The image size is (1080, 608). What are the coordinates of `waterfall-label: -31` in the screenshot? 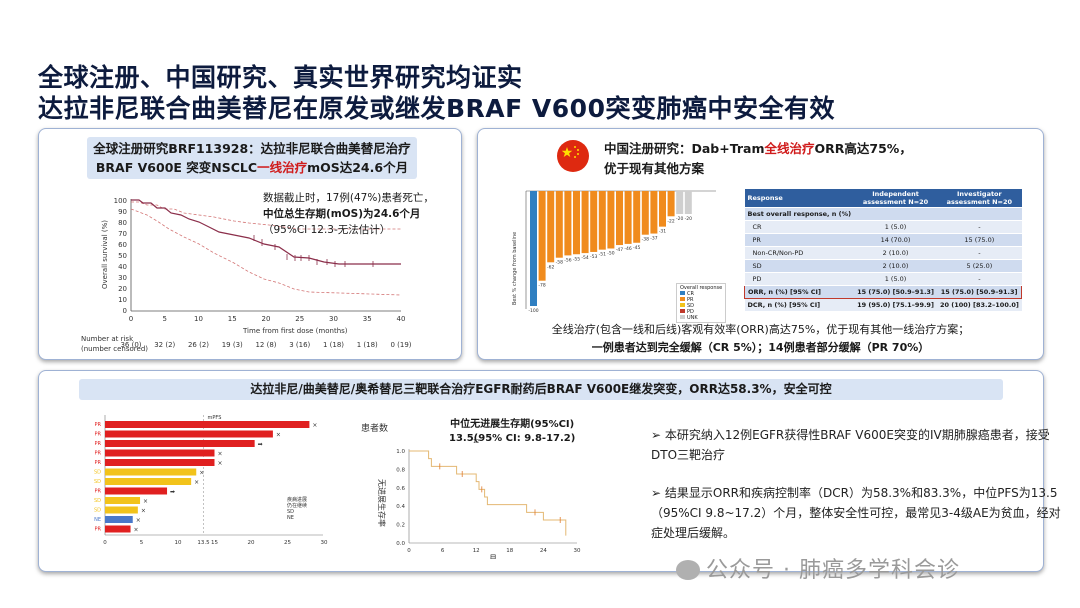 It's located at (662, 232).